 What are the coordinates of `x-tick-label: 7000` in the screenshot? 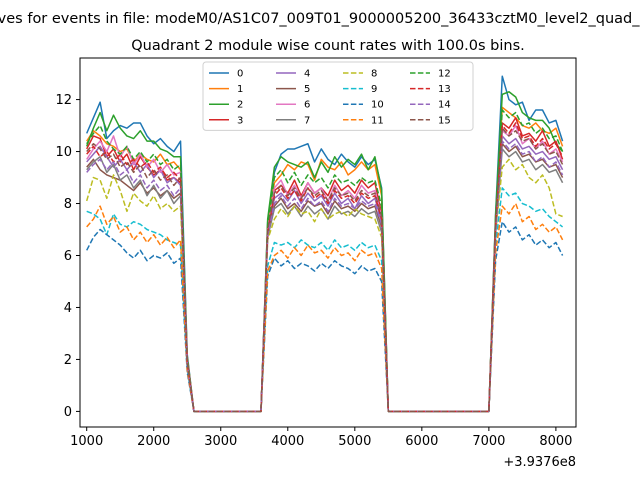 It's located at (488, 441).